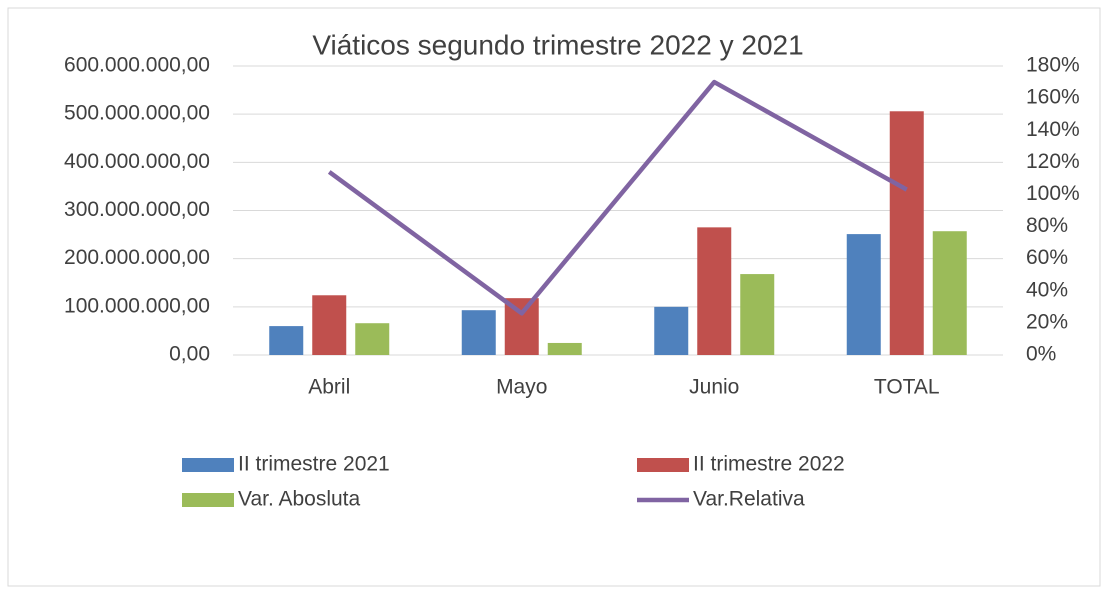 The image size is (1109, 593). I want to click on y2-tick-label: 120%, so click(1053, 161).